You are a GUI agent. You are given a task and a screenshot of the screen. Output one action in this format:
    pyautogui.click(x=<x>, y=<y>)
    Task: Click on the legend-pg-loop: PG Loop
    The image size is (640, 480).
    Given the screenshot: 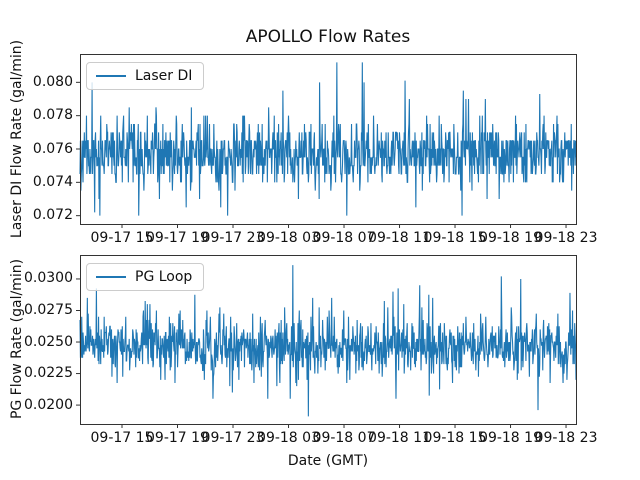 What is the action you would take?
    pyautogui.click(x=145, y=277)
    